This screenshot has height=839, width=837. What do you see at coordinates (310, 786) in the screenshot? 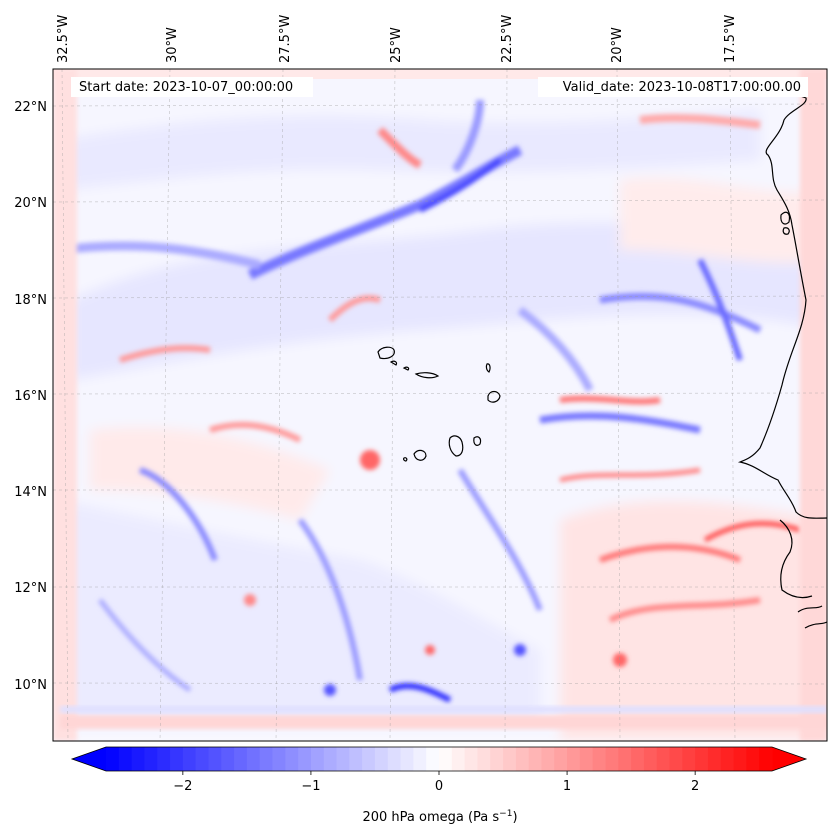
I see `colorbar-tick-label: −1` at bounding box center [310, 786].